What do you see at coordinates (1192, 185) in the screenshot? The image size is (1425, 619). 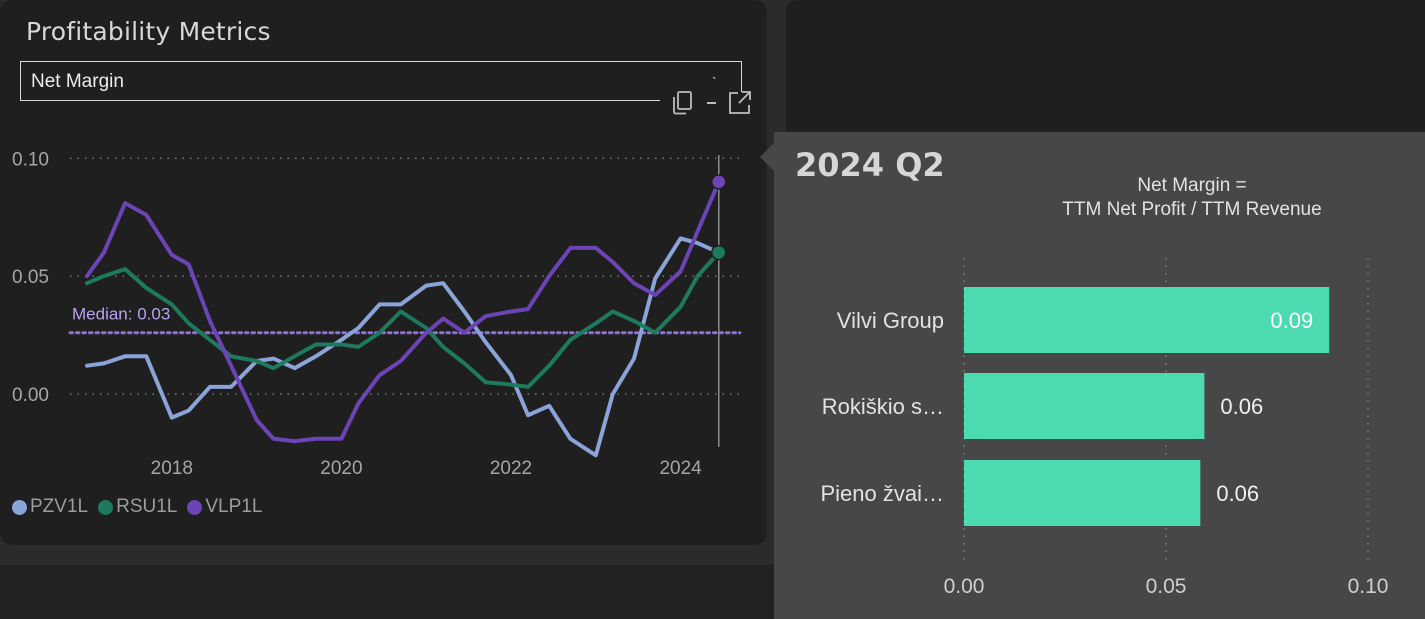 I see `tooltip-formula-line-1: Net Margin =` at bounding box center [1192, 185].